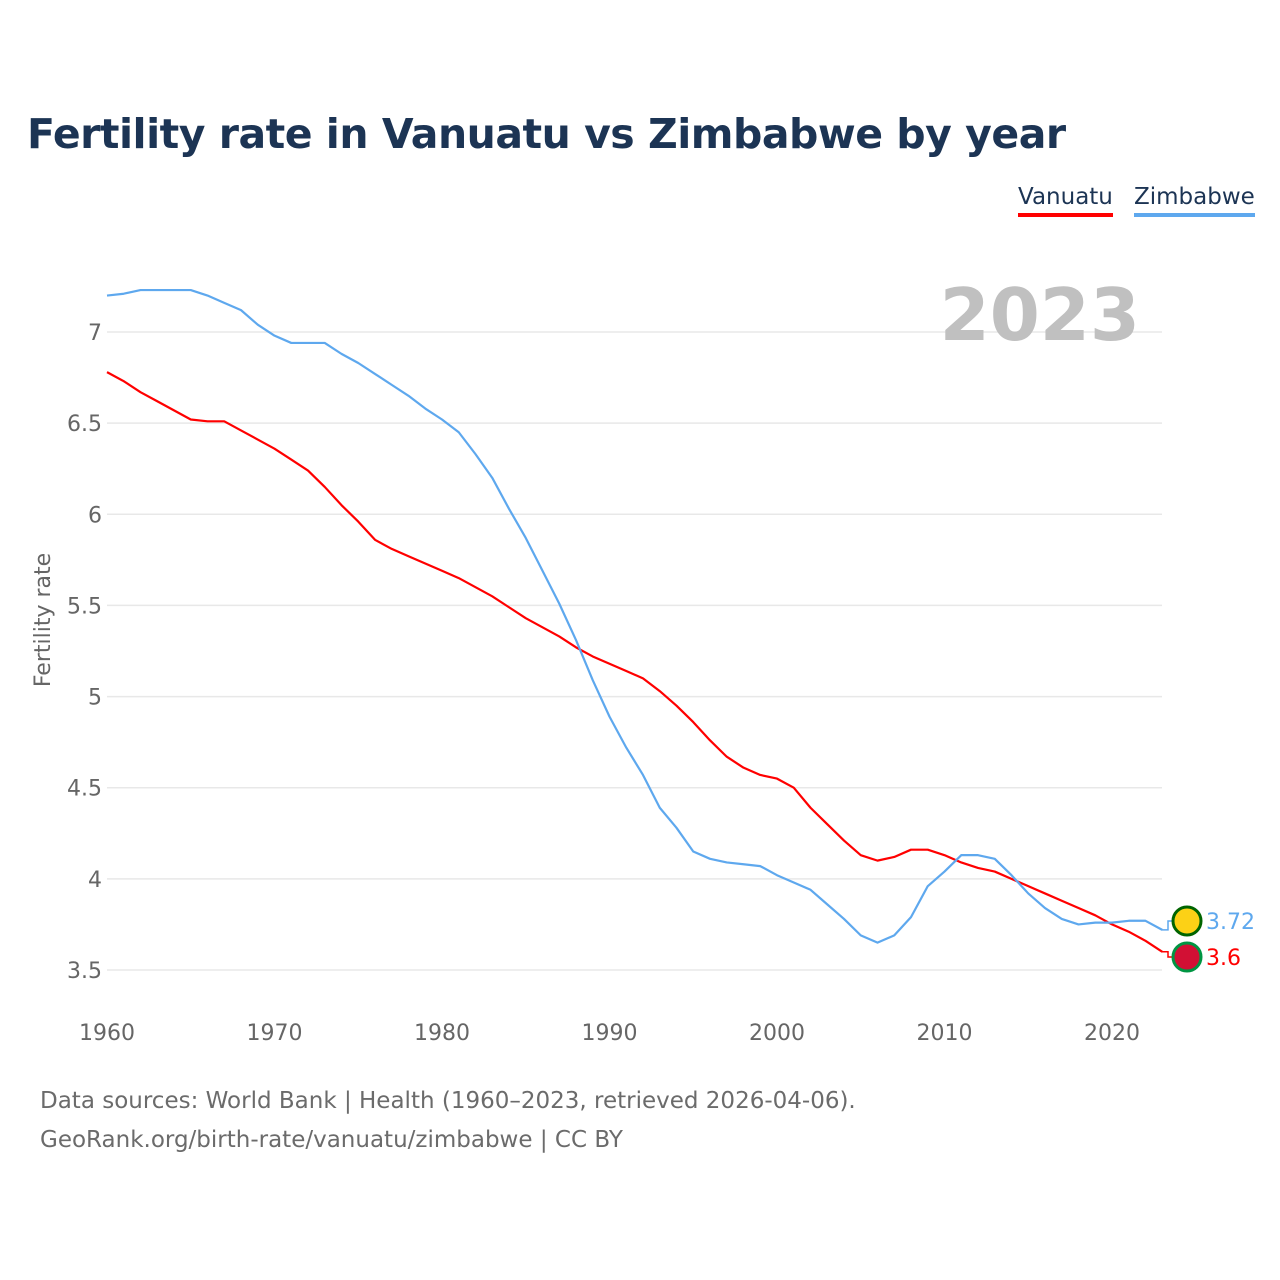 The width and height of the screenshot is (1280, 1280). What do you see at coordinates (1112, 1033) in the screenshot?
I see `x-tick-label: 2020` at bounding box center [1112, 1033].